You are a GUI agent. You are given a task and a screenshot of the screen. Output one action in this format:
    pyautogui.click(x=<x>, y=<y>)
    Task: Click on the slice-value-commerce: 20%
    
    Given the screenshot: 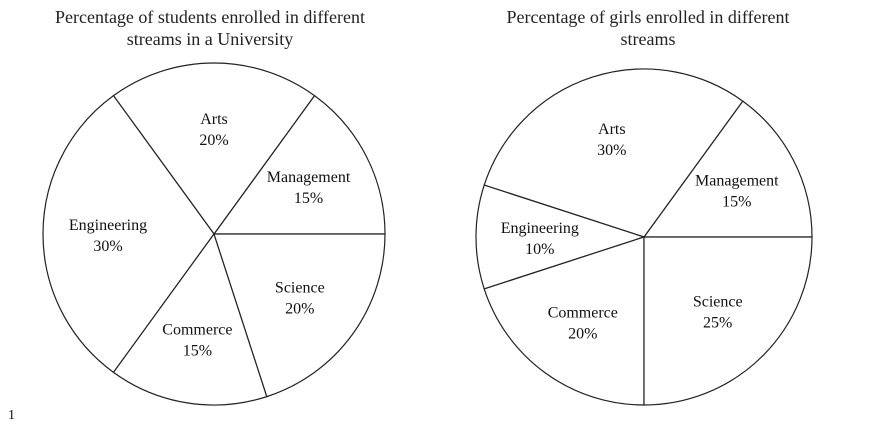 What is the action you would take?
    pyautogui.click(x=582, y=333)
    